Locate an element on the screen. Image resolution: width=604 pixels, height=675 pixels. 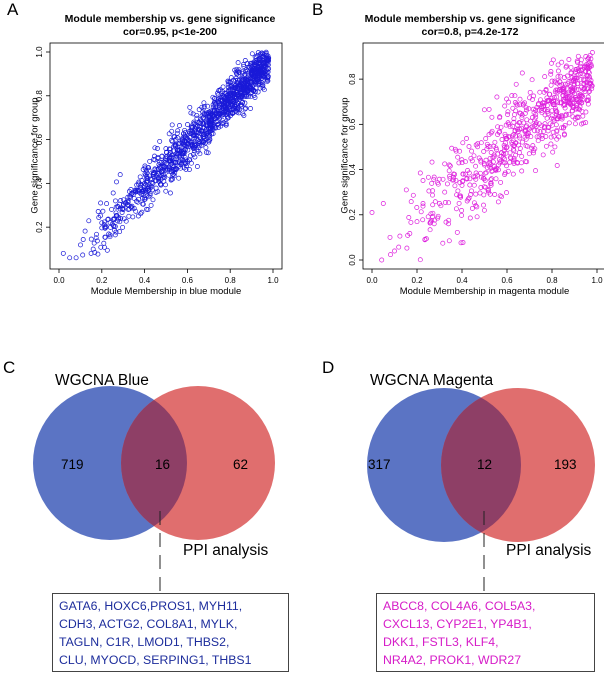
gene-line: CDH3, ACTG2, COL8A1, MYLK, is located at coordinates (148, 624).